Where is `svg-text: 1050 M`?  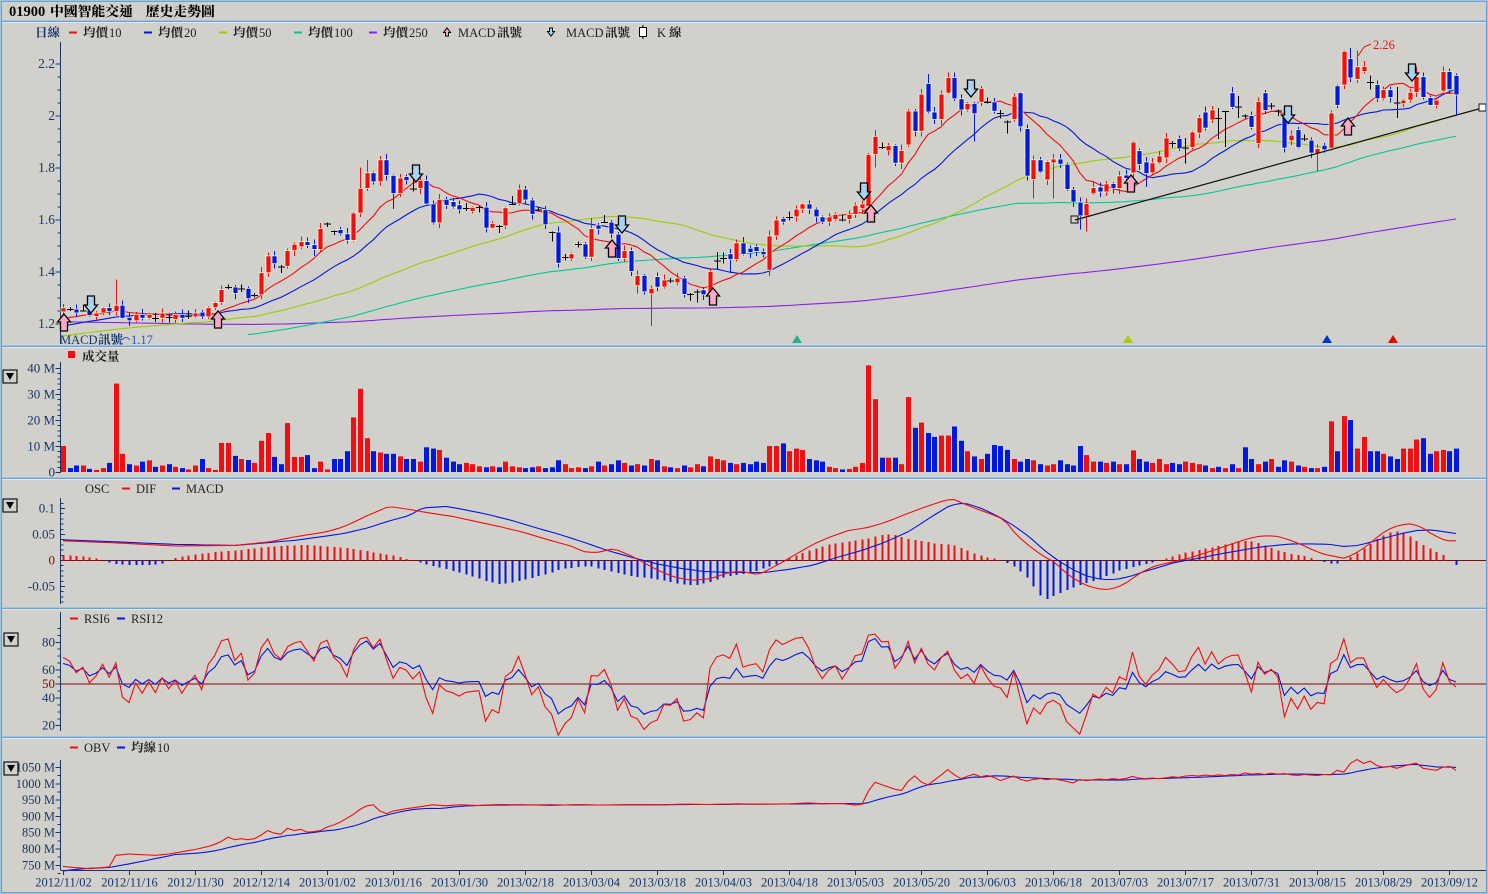
svg-text: 1050 M is located at coordinates (35, 768).